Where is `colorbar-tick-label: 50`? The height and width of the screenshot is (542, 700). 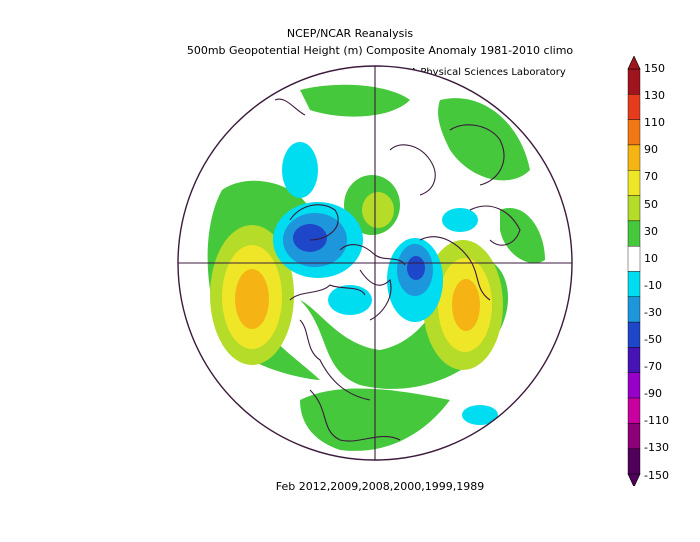
colorbar-tick-label: 50 is located at coordinates (651, 204).